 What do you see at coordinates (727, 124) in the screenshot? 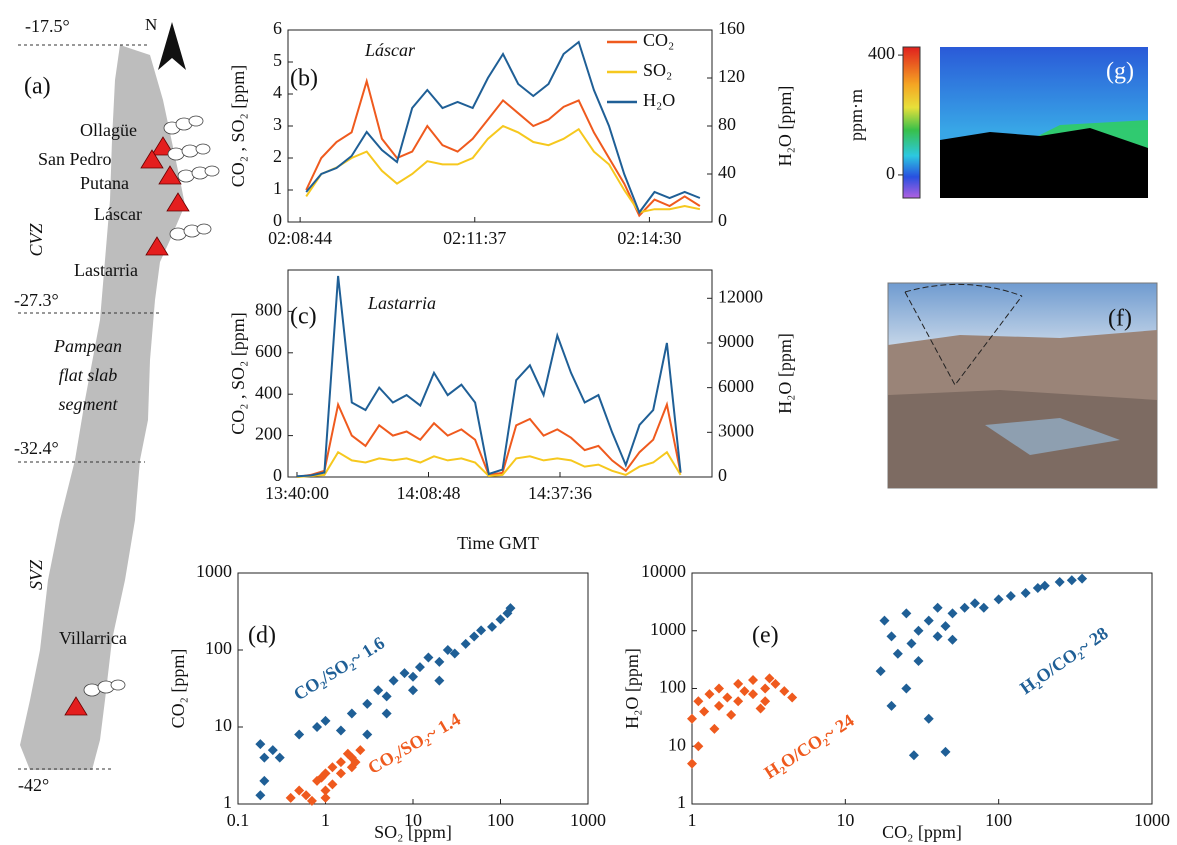
I see `y2-tick-label: 80` at bounding box center [727, 124].